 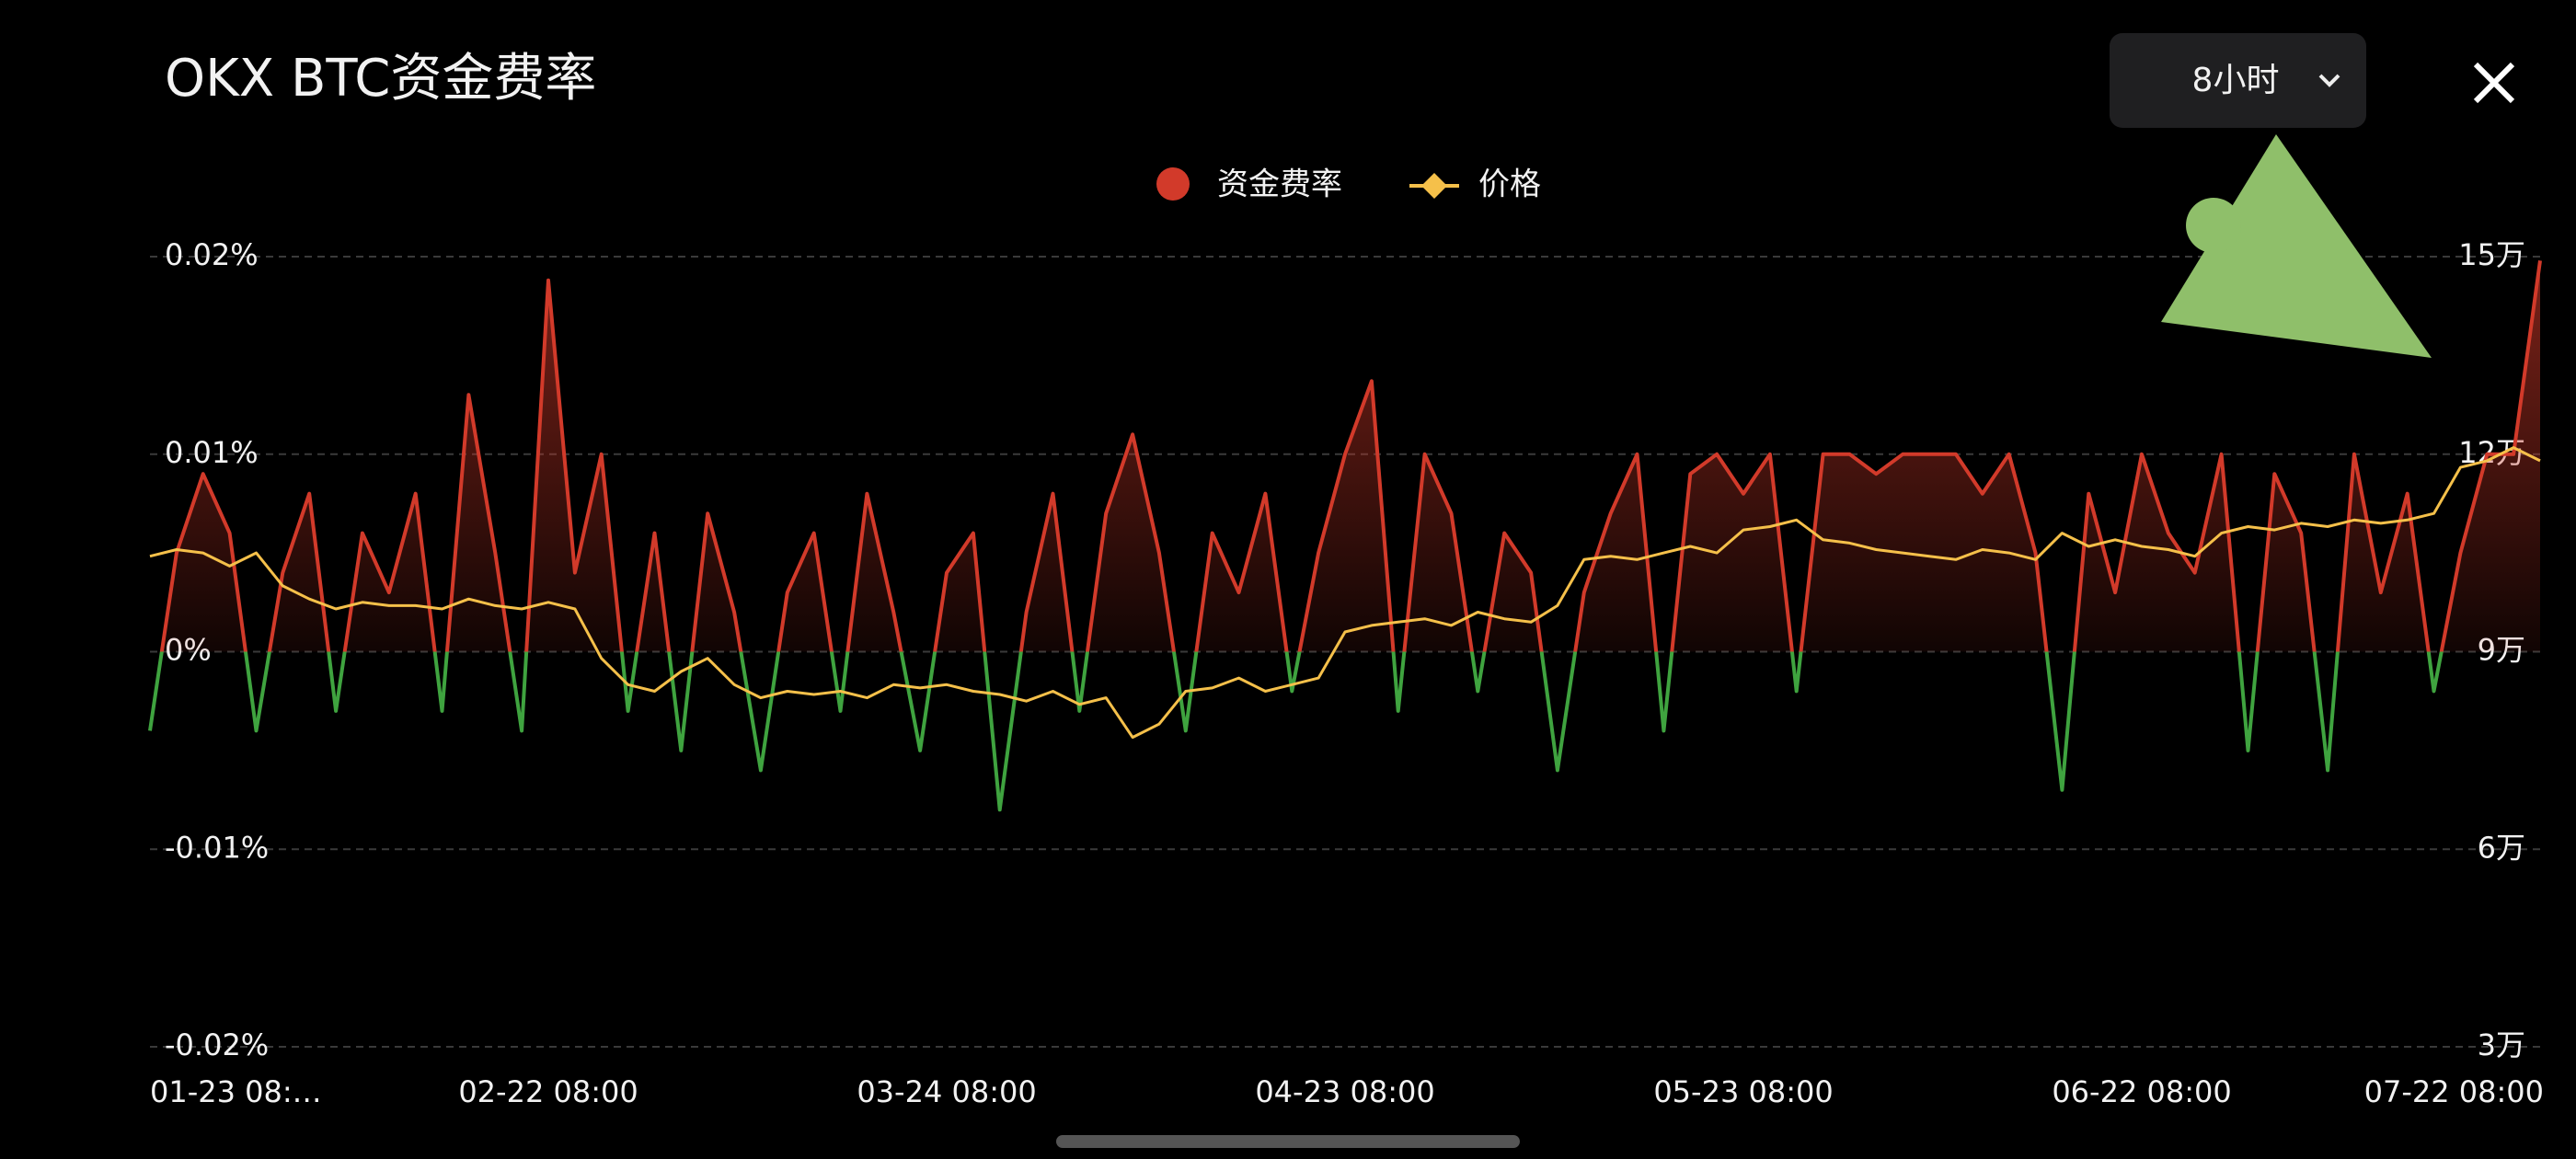 I want to click on x-tick-label: 02-22 08:00, so click(x=548, y=1091).